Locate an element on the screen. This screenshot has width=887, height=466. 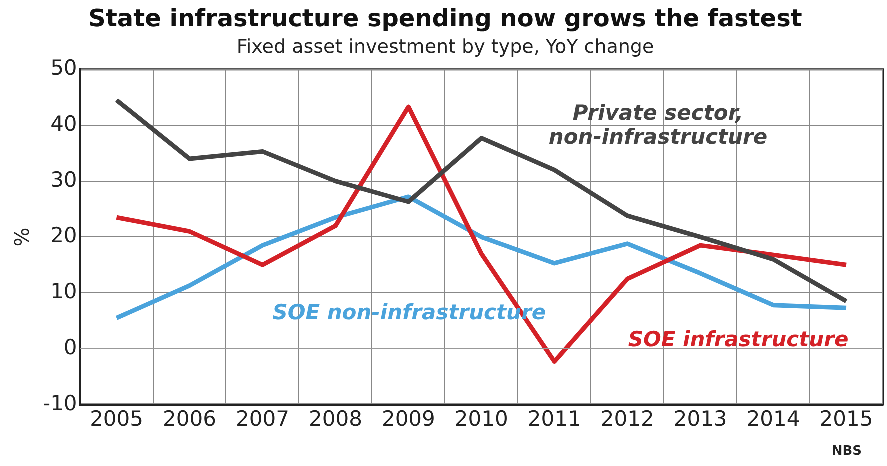
y-tick-label: -10 is located at coordinates (60, 403).